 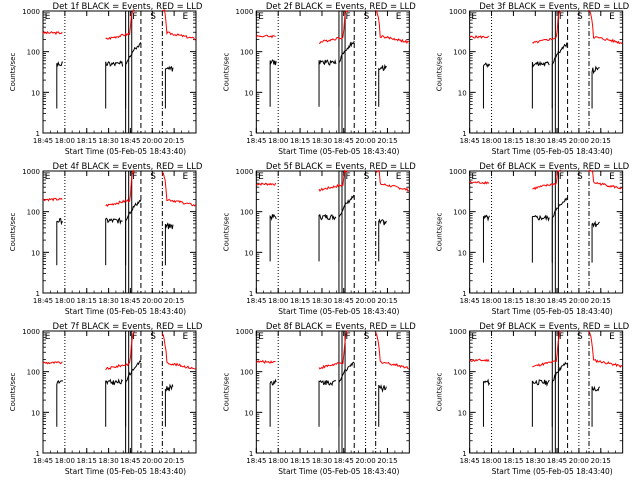 What do you see at coordinates (579, 461) in the screenshot?
I see `x-tick-label: 20:00` at bounding box center [579, 461].